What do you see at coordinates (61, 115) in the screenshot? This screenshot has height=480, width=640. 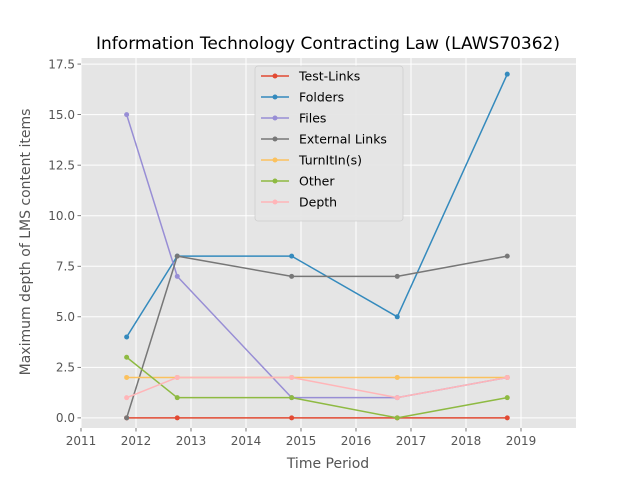 I see `y-tick-label: 15.0` at bounding box center [61, 115].